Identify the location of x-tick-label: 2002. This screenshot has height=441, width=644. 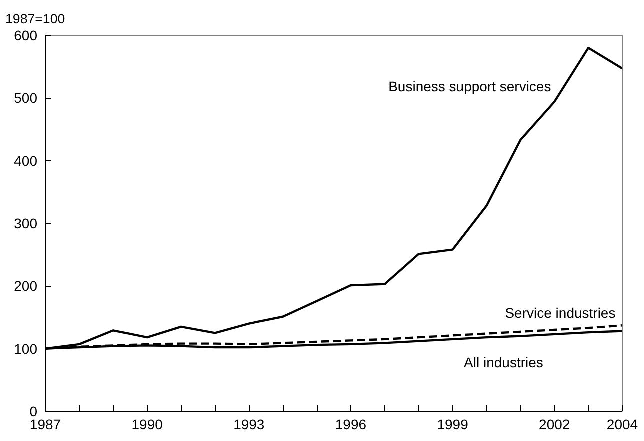
(554, 424).